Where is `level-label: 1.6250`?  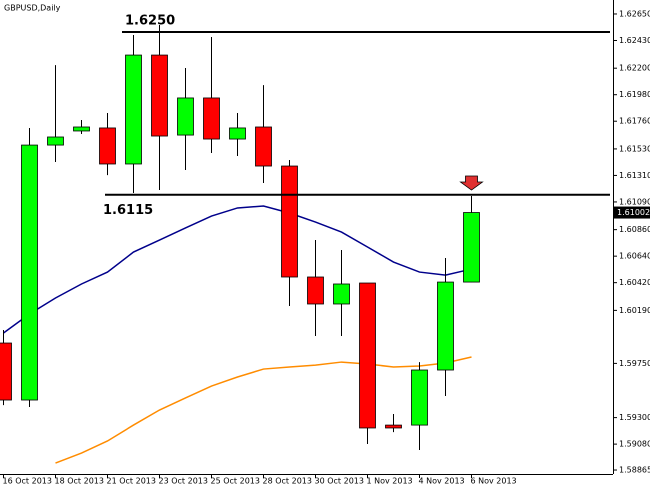
level-label: 1.6250 is located at coordinates (150, 21).